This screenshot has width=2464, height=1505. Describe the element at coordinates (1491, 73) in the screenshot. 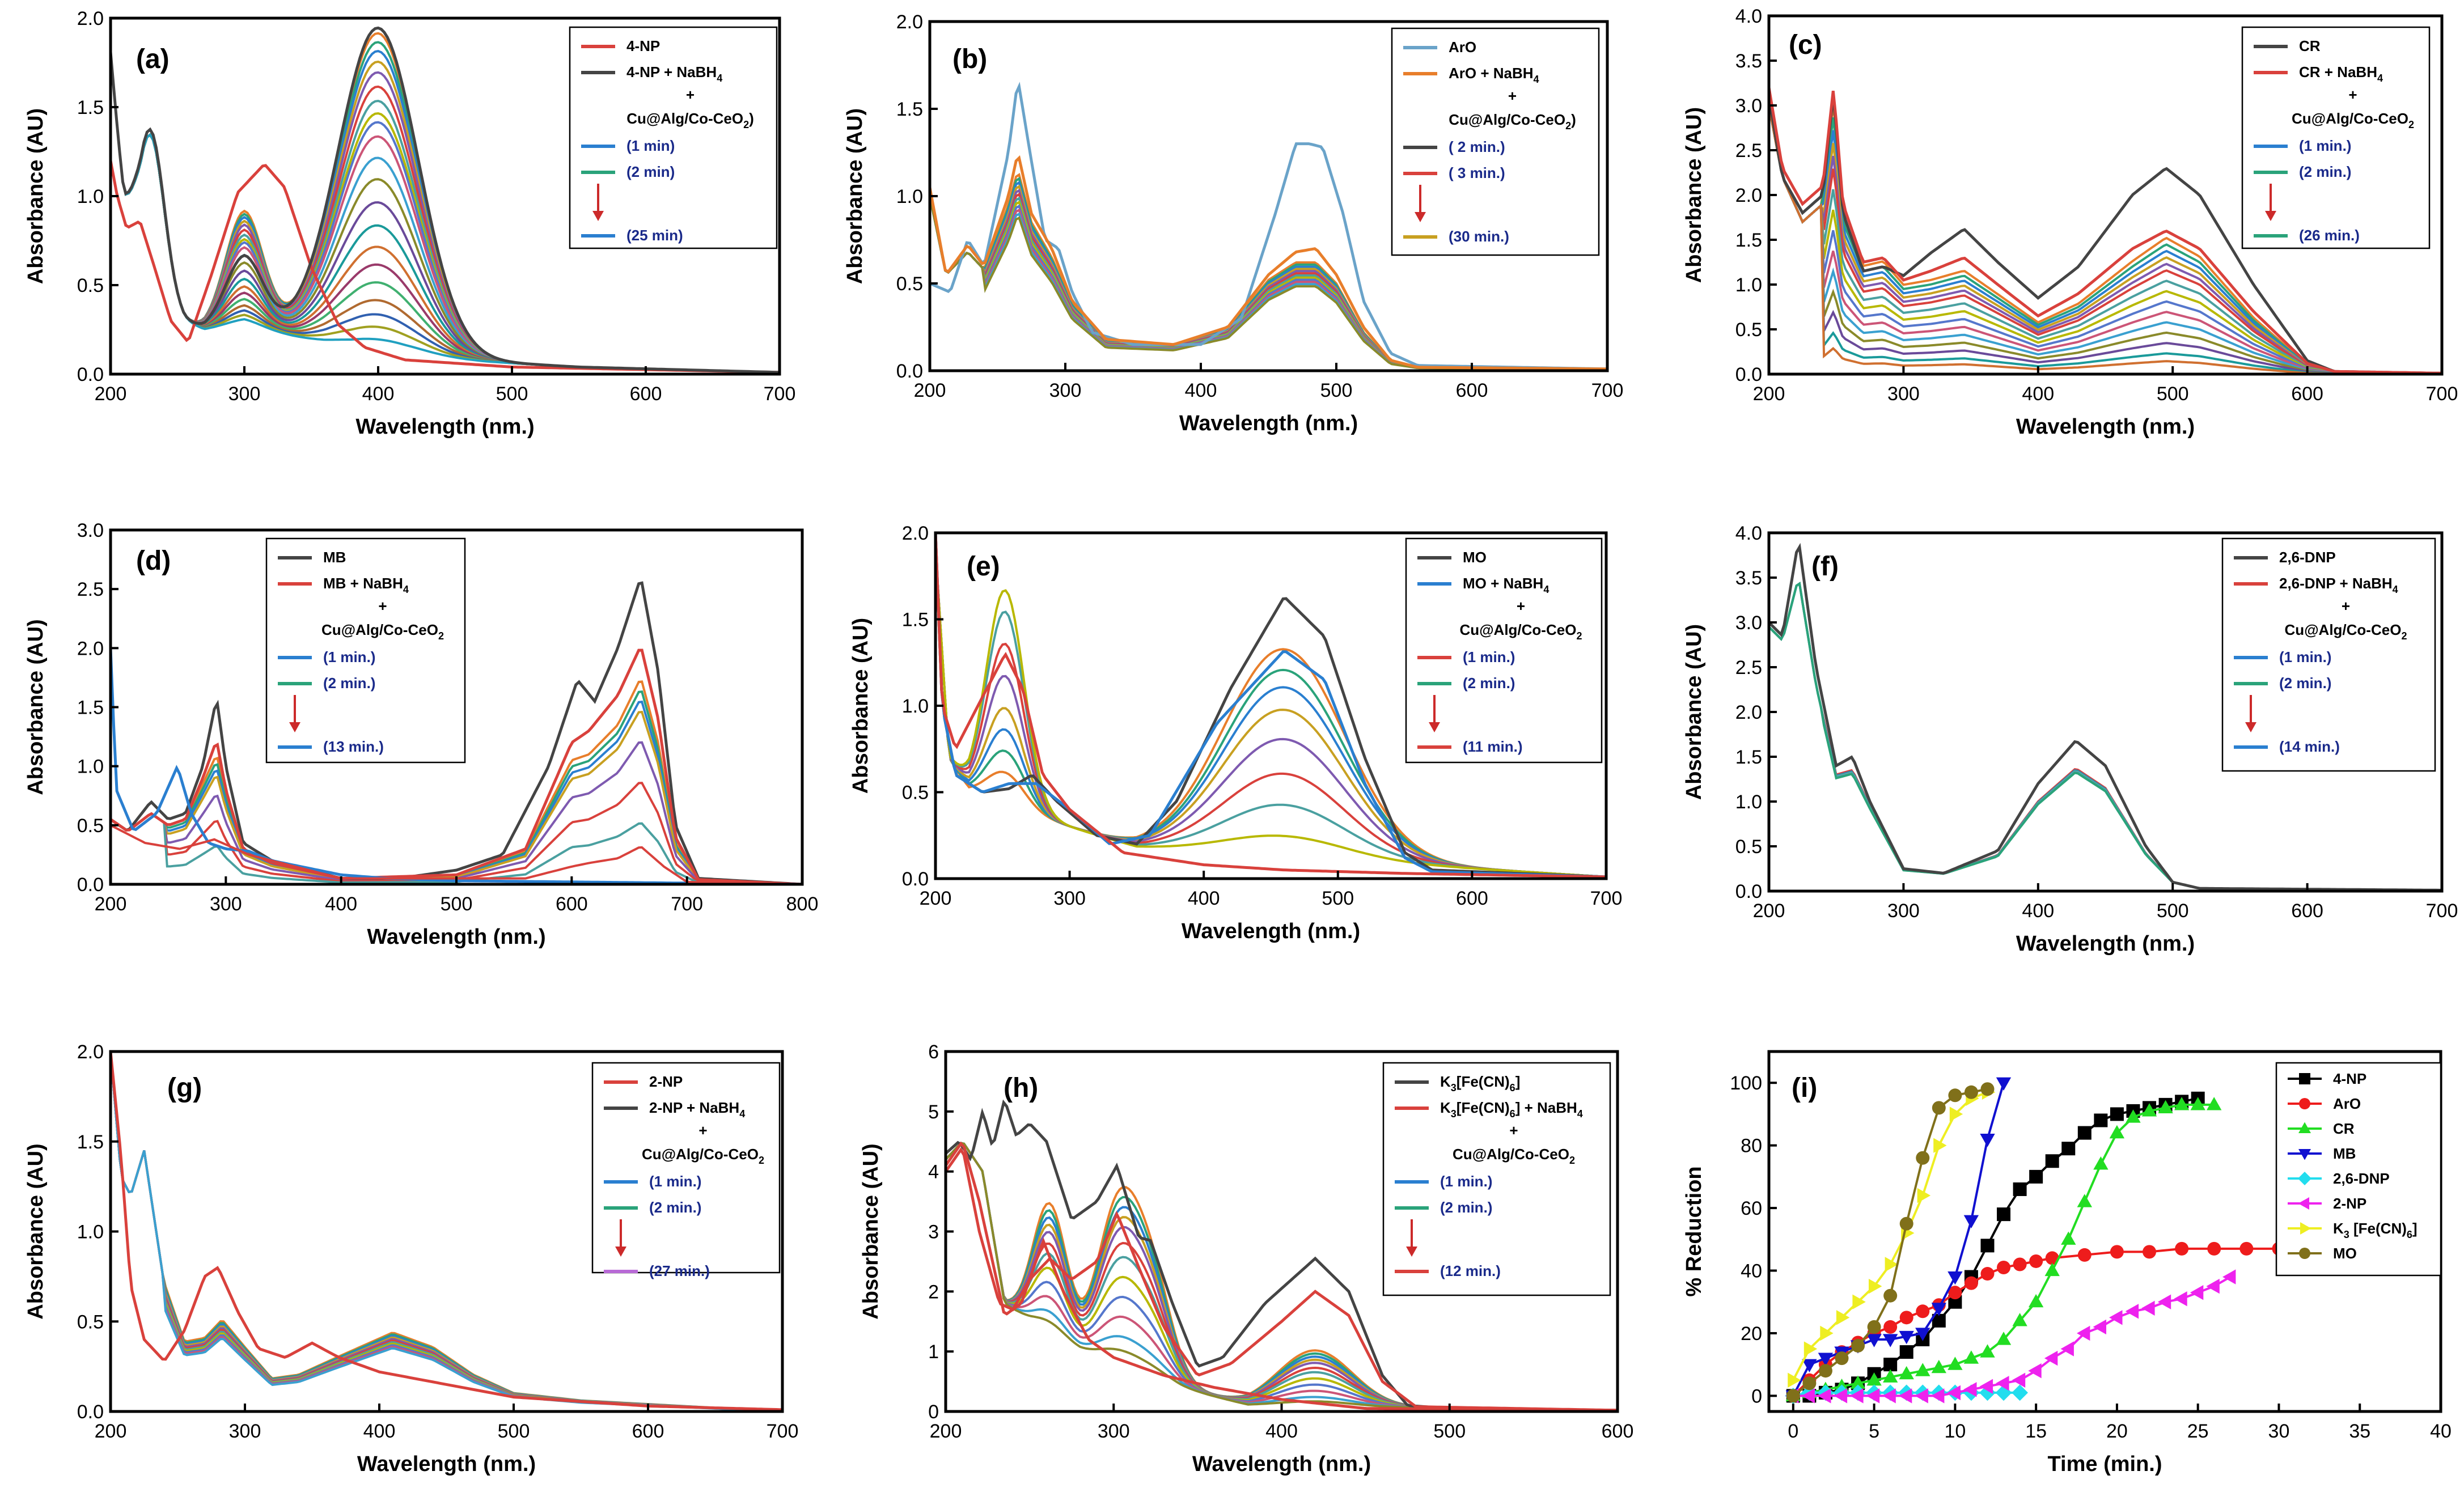

I see `legend-text-run: ArO + NaBH` at that location.